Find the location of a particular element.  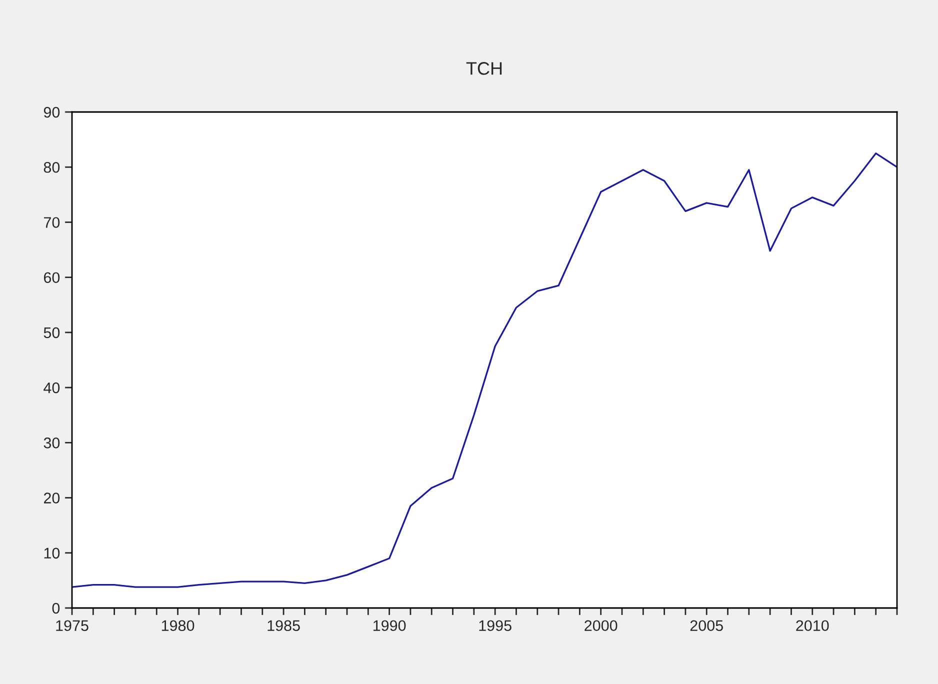

x-tick-label: 1990 is located at coordinates (389, 626).